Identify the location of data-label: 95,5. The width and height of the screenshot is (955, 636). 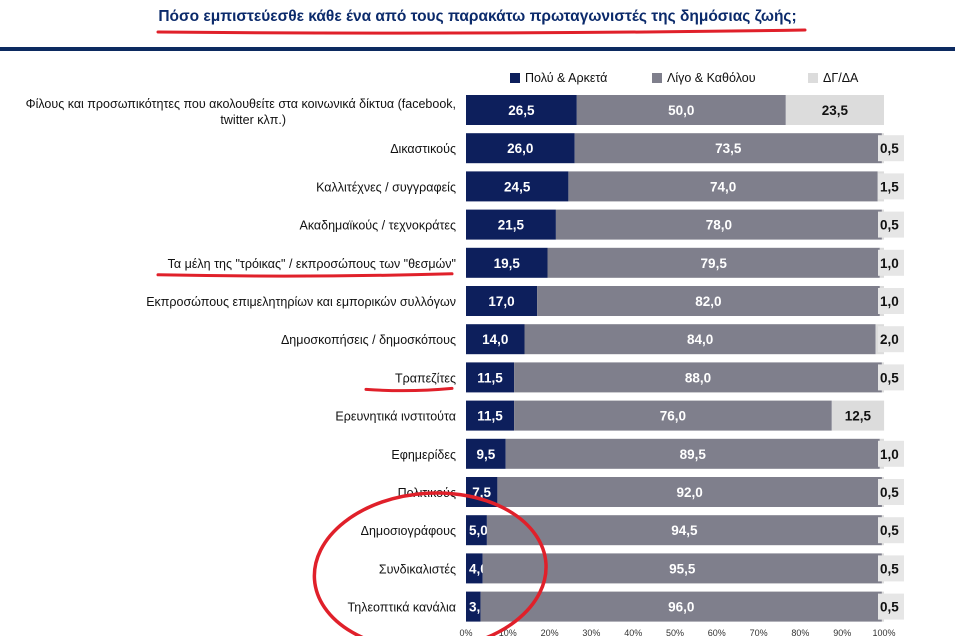
(682, 568).